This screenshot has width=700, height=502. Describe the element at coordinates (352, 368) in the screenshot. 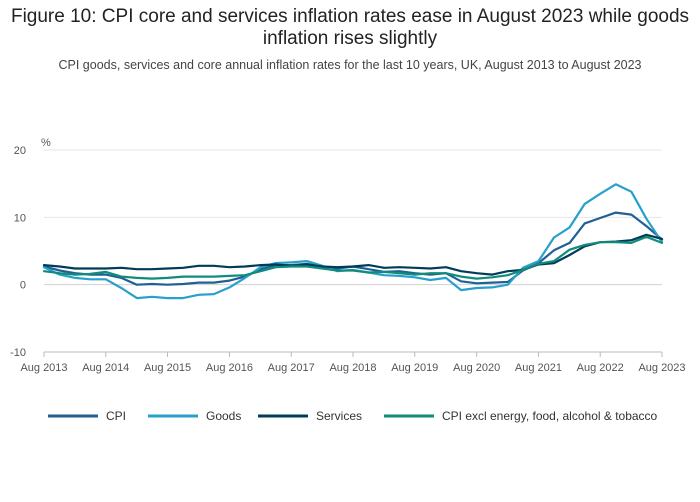

I see `x-tick-label: Aug 2018` at that location.